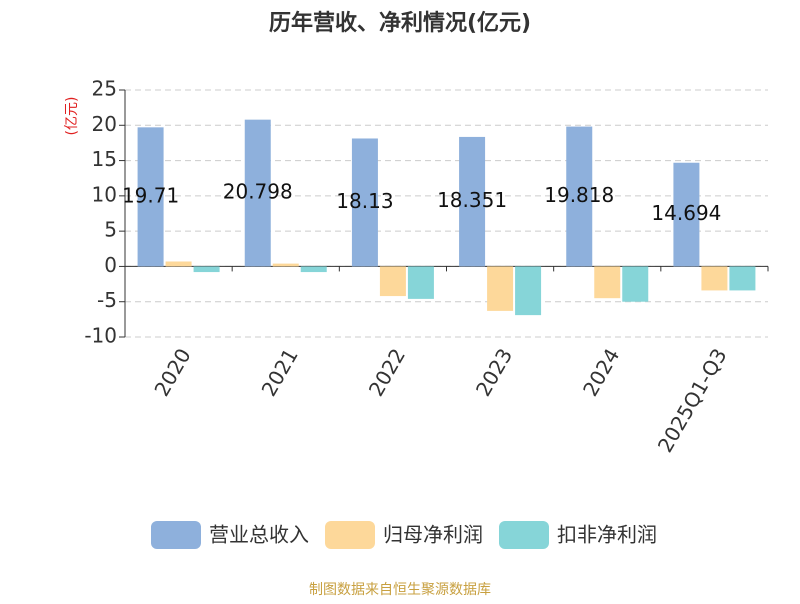  I want to click on y-tick-label: 5, so click(110, 230).